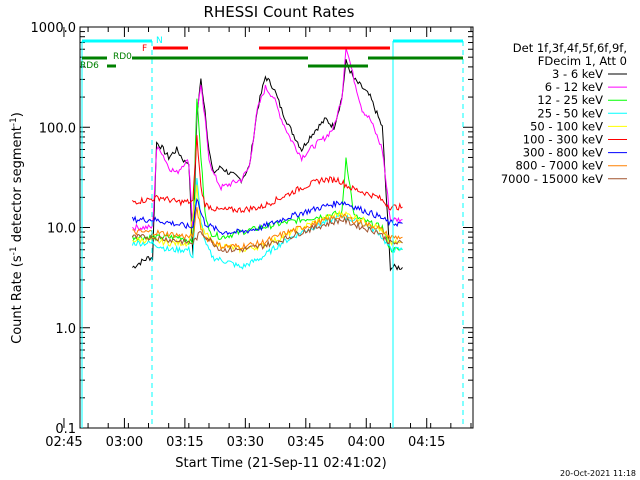 The width and height of the screenshot is (640, 480). I want to click on x-tick-label: 03:30, so click(245, 442).